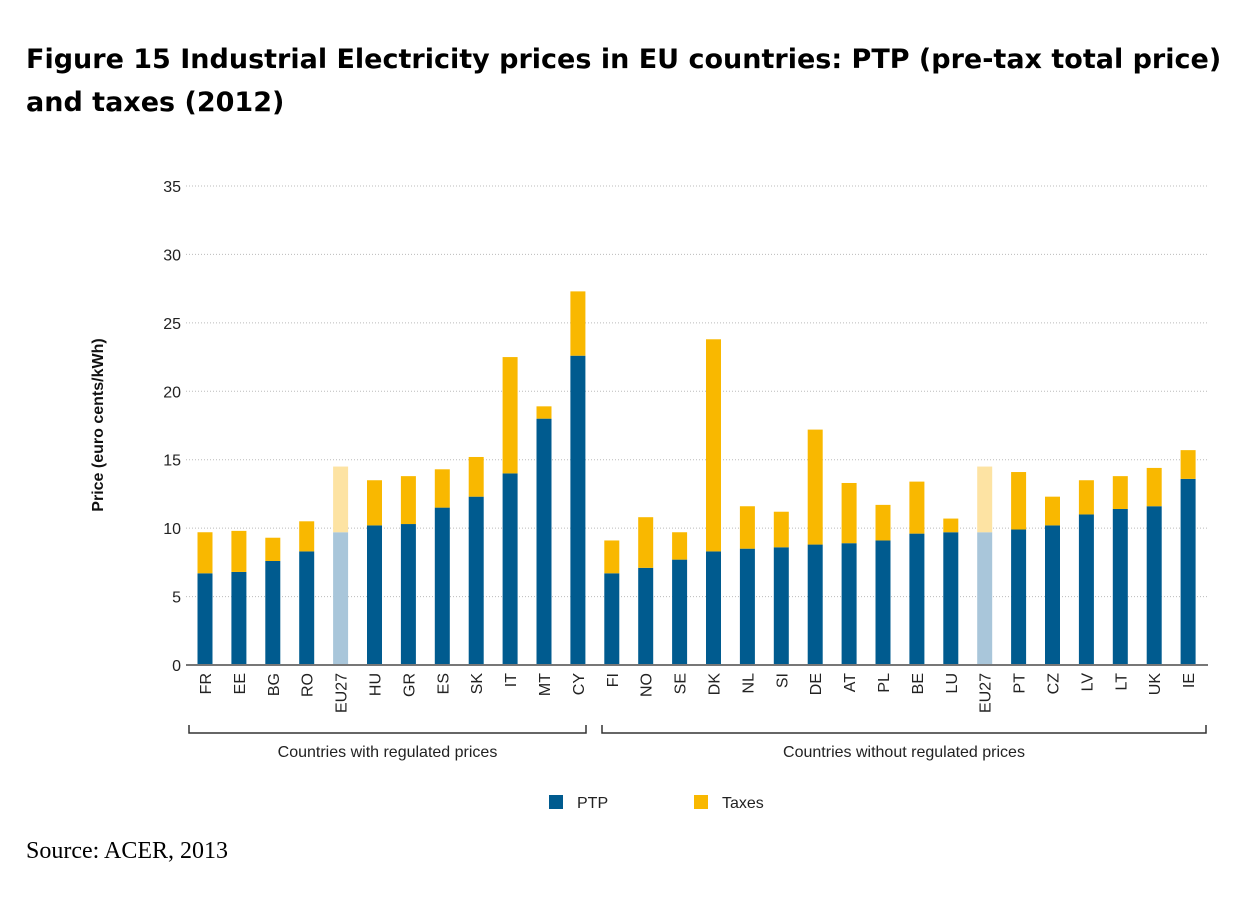 The width and height of the screenshot is (1243, 897). What do you see at coordinates (781, 606) in the screenshot?
I see `bar-ptp-si` at bounding box center [781, 606].